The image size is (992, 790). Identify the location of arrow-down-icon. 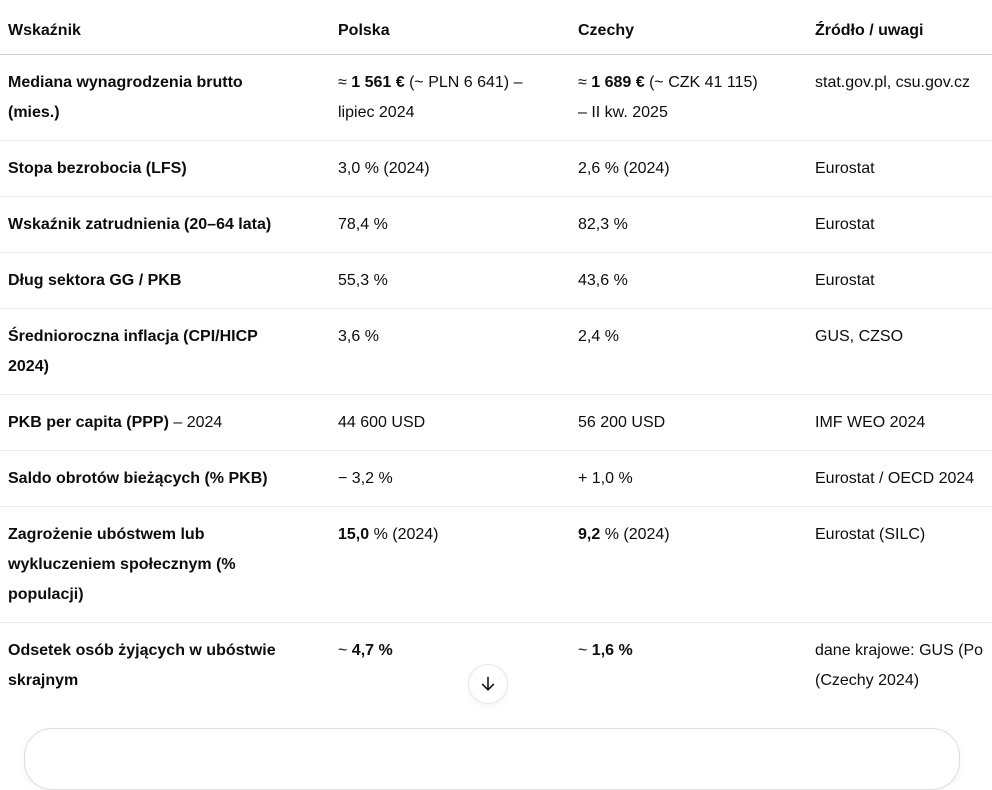
(488, 683).